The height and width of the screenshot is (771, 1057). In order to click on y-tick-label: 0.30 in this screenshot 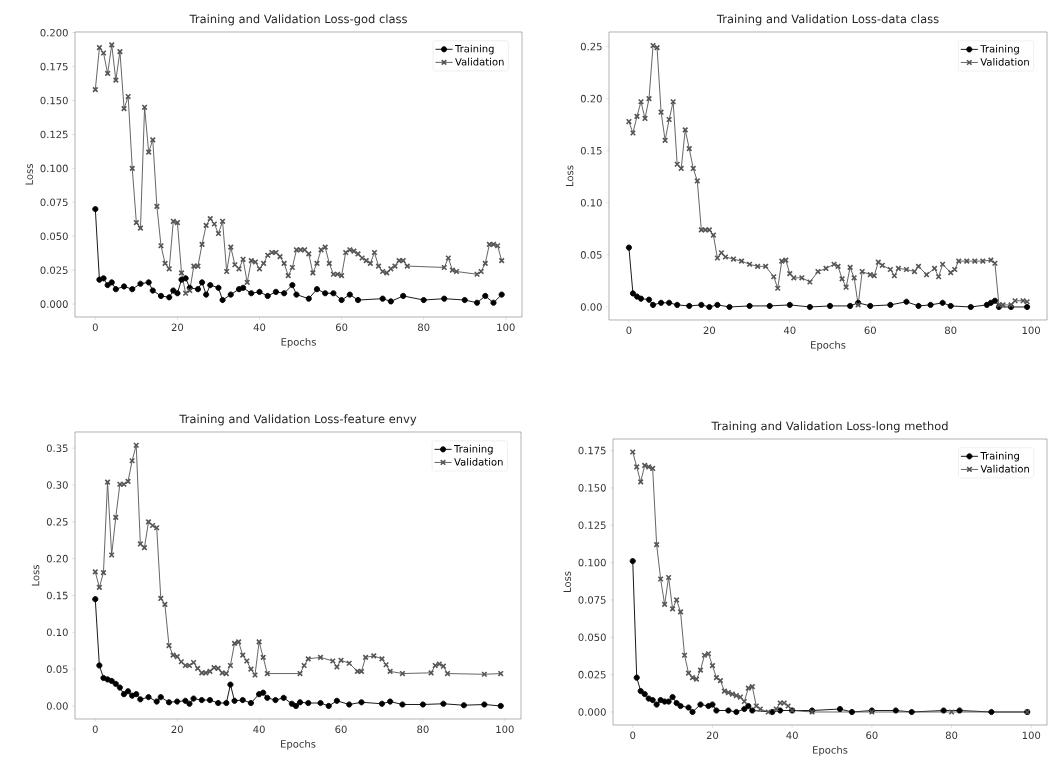, I will do `click(57, 485)`.